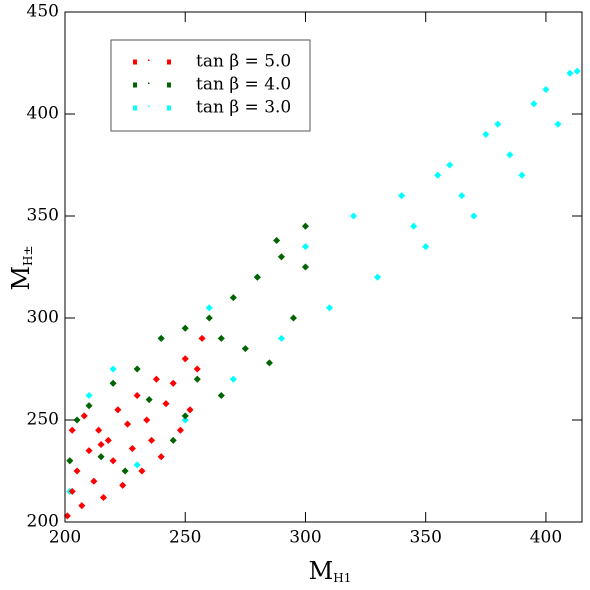 The height and width of the screenshot is (590, 590). What do you see at coordinates (321, 571) in the screenshot?
I see `x-label-main: M` at bounding box center [321, 571].